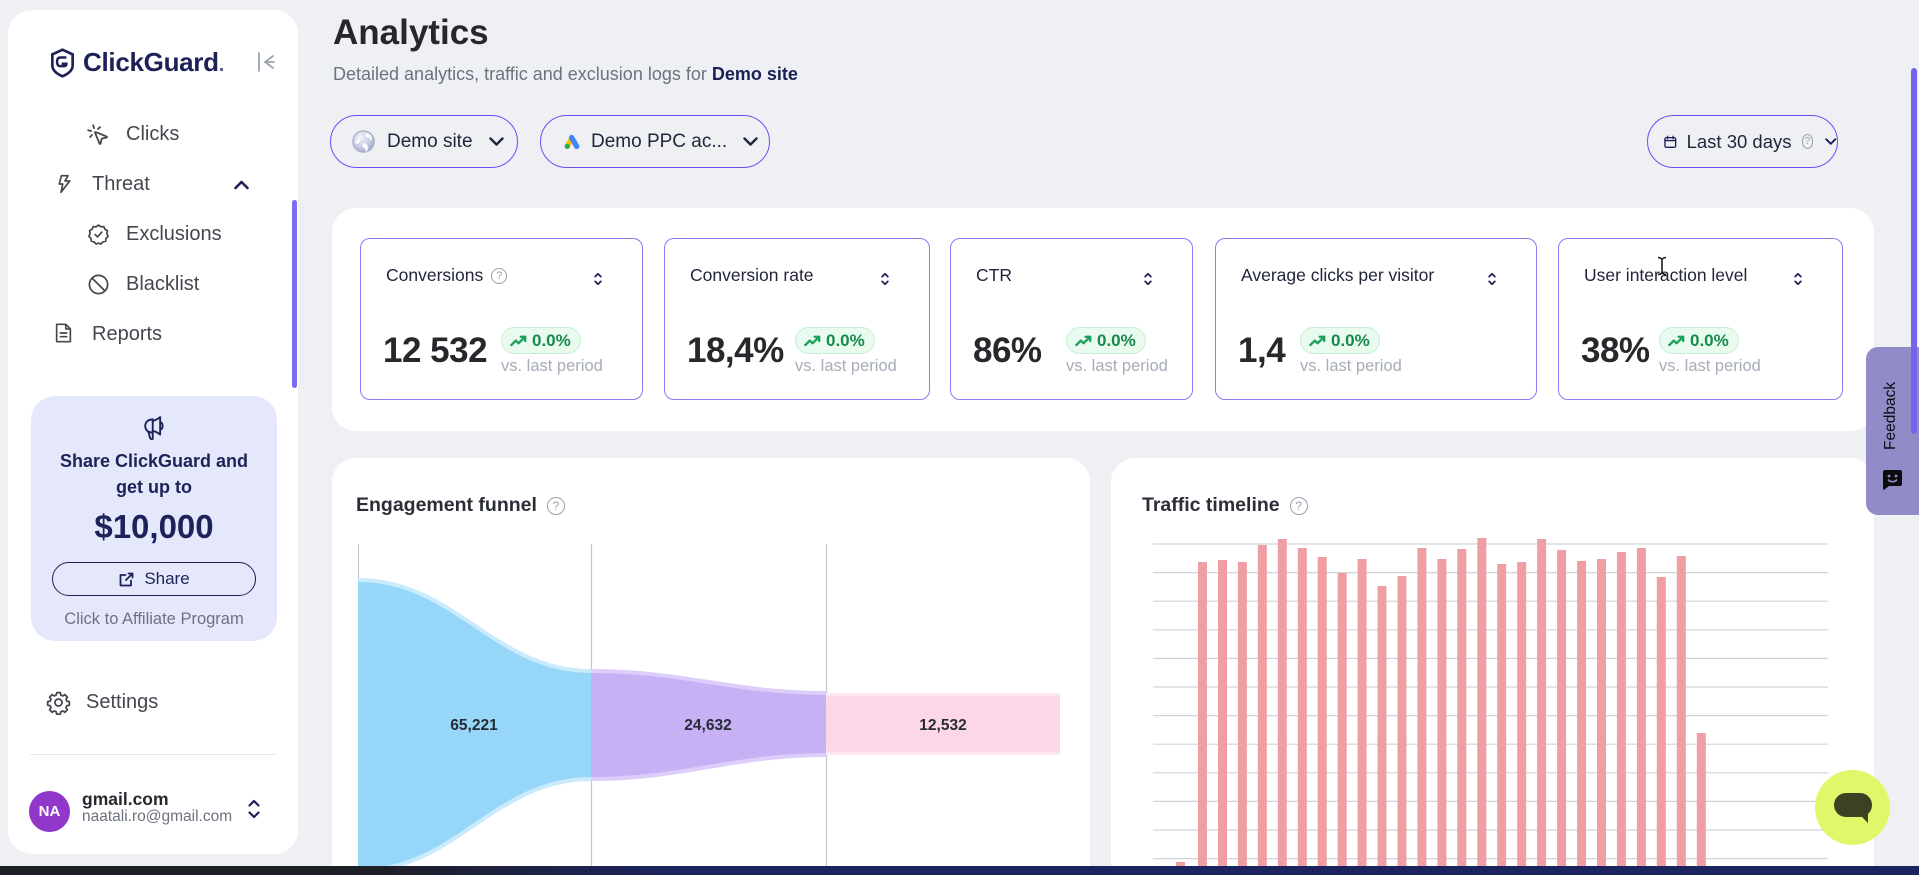  What do you see at coordinates (474, 725) in the screenshot?
I see `svg-text: 65,221` at bounding box center [474, 725].